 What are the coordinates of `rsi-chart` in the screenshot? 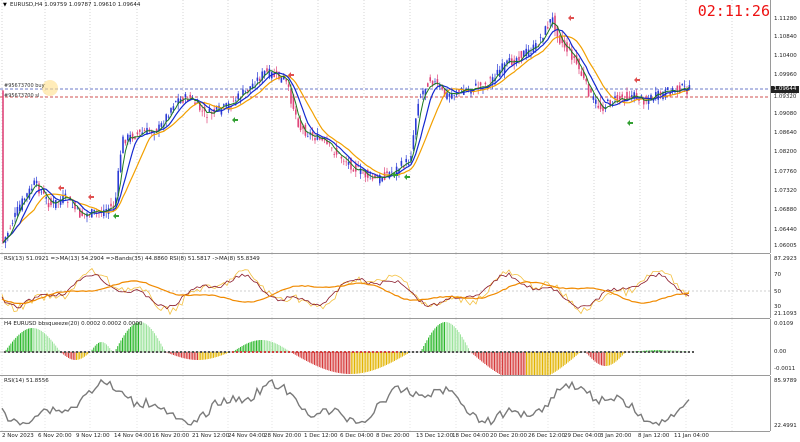 It's located at (385, 286).